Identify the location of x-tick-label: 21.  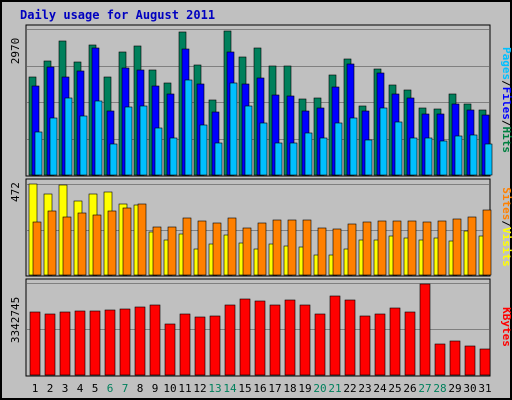
(334, 388).